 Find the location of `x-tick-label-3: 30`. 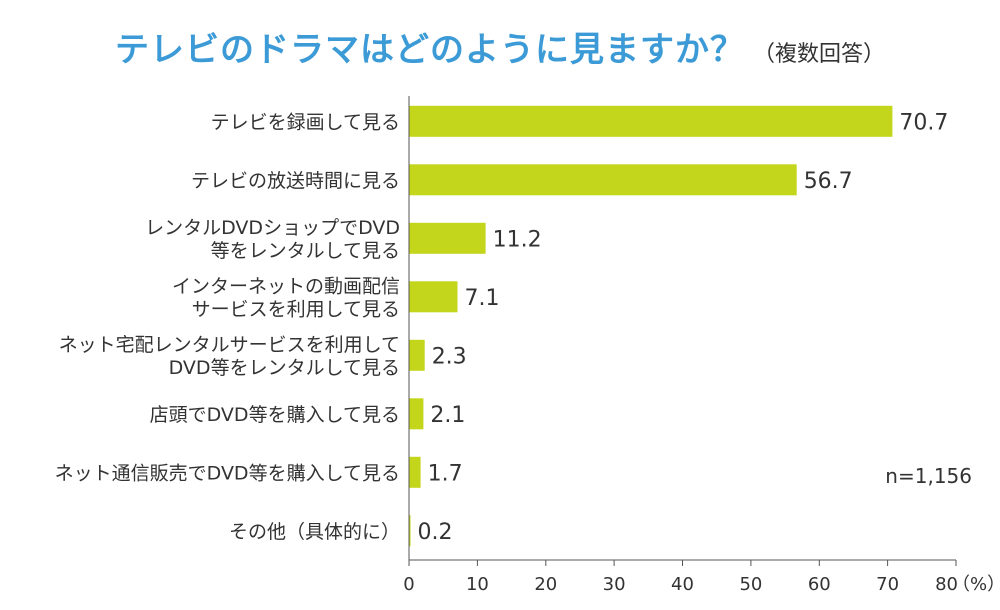

x-tick-label-3: 30 is located at coordinates (614, 584).